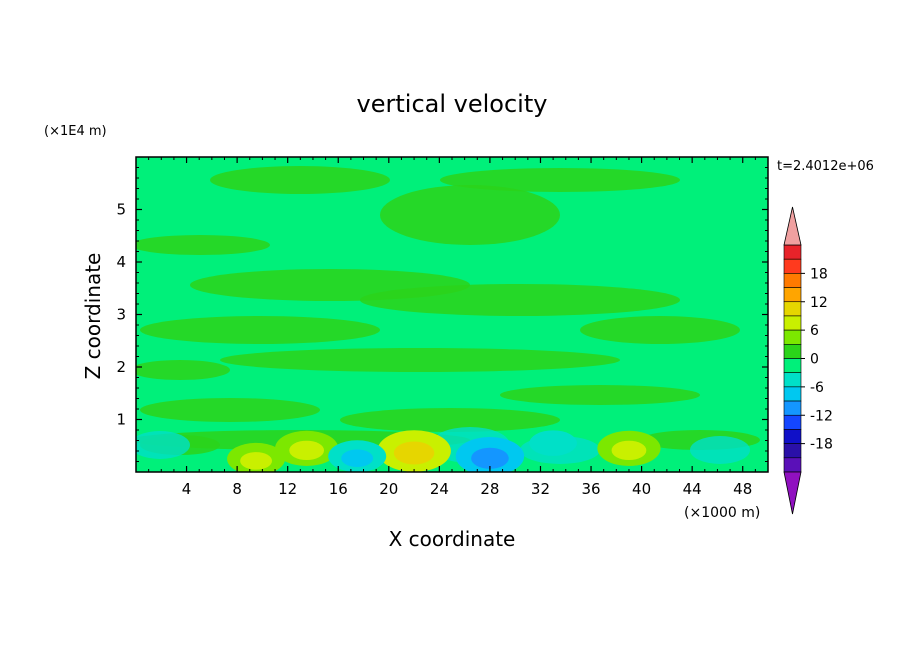 Image resolution: width=904 pixels, height=654 pixels. Describe the element at coordinates (641, 489) in the screenshot. I see `x-tick-label: 40` at that location.